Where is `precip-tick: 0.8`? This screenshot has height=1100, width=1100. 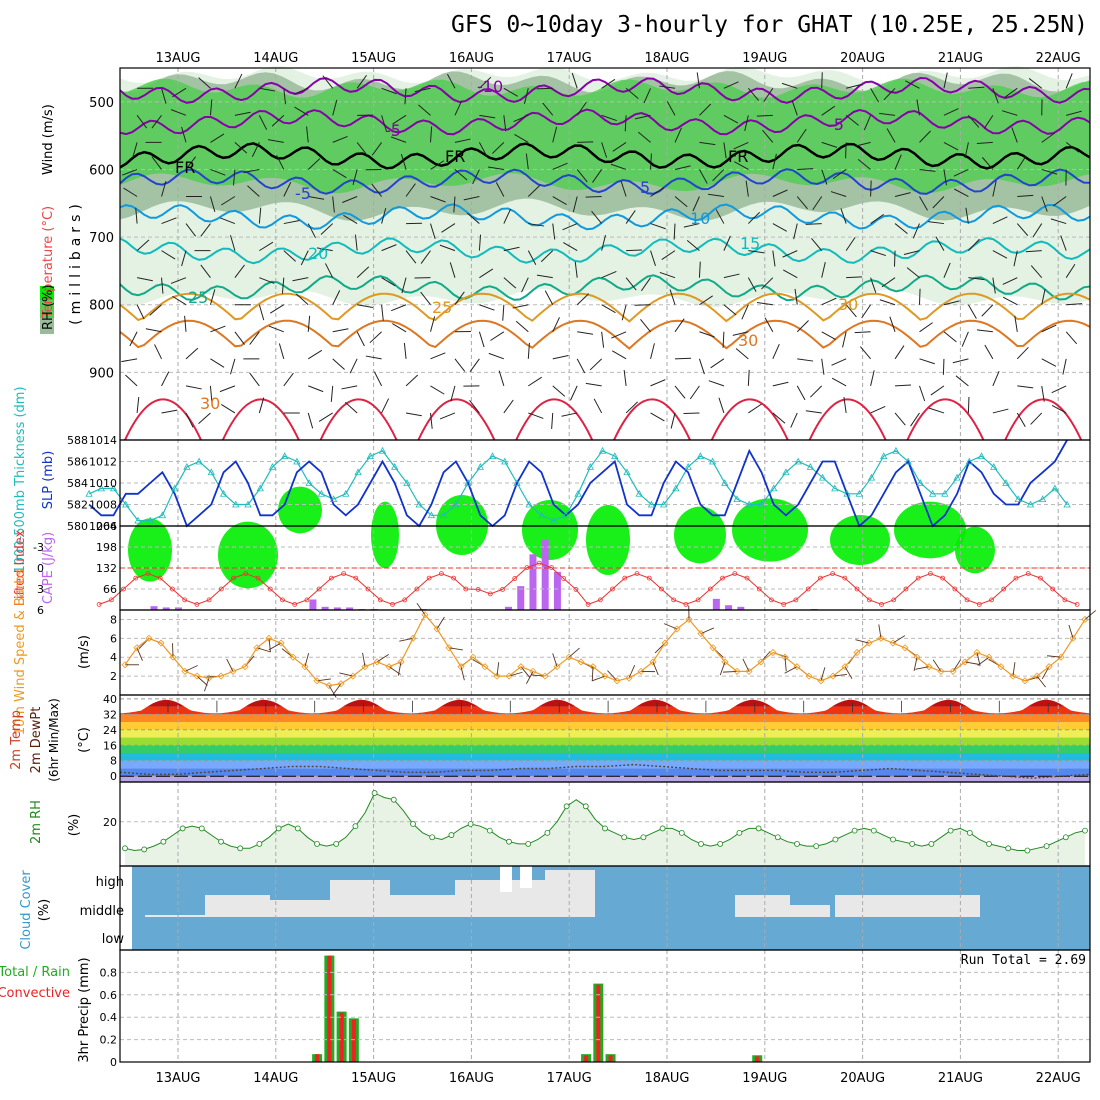 precip-tick: 0.8 is located at coordinates (109, 972).